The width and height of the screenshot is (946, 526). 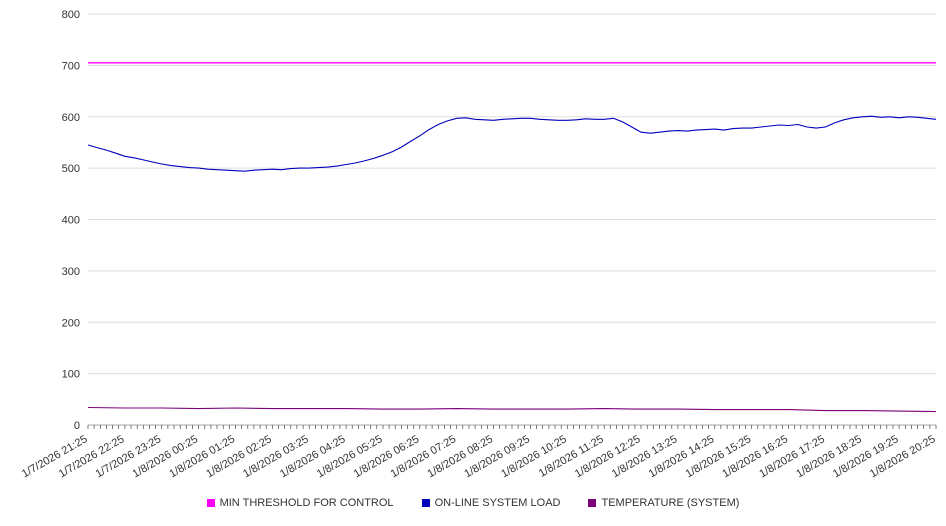 What do you see at coordinates (670, 503) in the screenshot?
I see `legend-label-temperature: TEMPERATURE (SYSTEM)` at bounding box center [670, 503].